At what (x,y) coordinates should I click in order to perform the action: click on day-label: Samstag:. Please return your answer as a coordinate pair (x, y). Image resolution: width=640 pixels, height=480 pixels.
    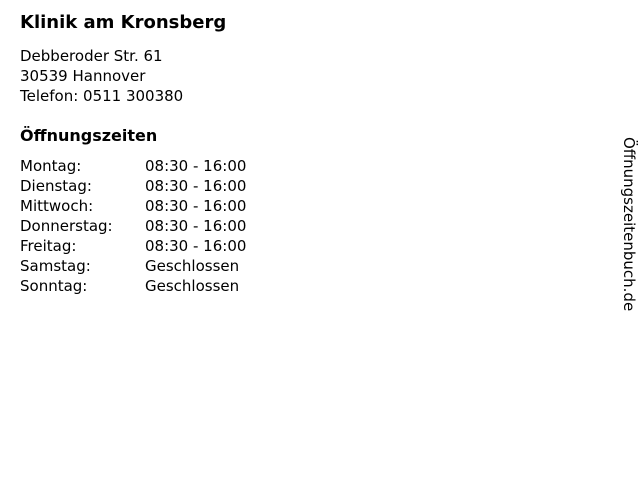
    Looking at the image, I should click on (55, 266).